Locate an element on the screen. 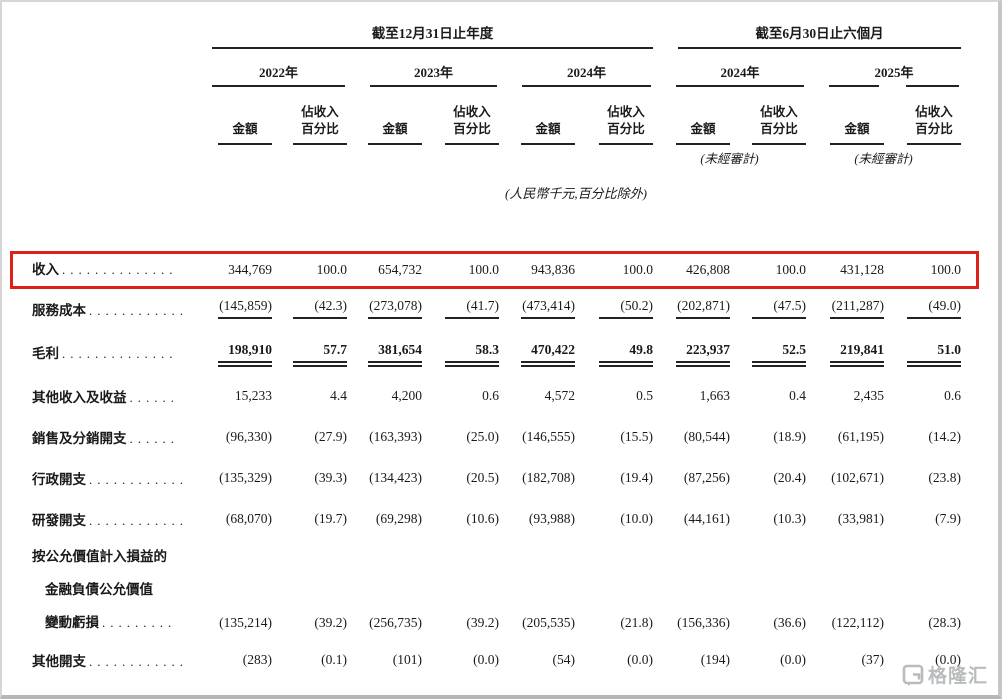 This screenshot has height=699, width=1002. value-cell: (68,070) is located at coordinates (248, 518).